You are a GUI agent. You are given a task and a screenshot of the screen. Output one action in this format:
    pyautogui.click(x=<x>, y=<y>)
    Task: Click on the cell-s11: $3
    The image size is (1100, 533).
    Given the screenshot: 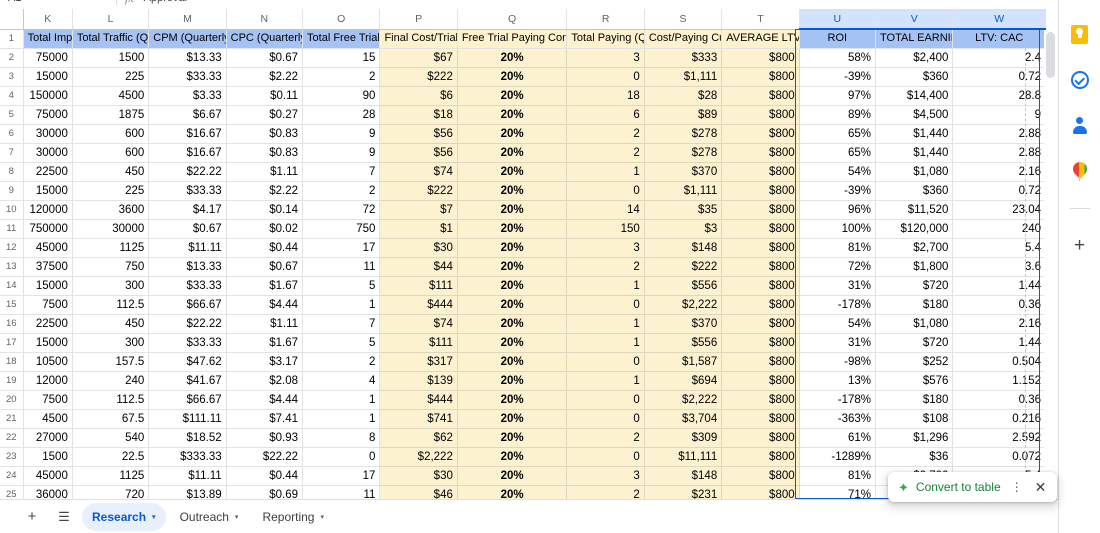 What is the action you would take?
    pyautogui.click(x=683, y=229)
    